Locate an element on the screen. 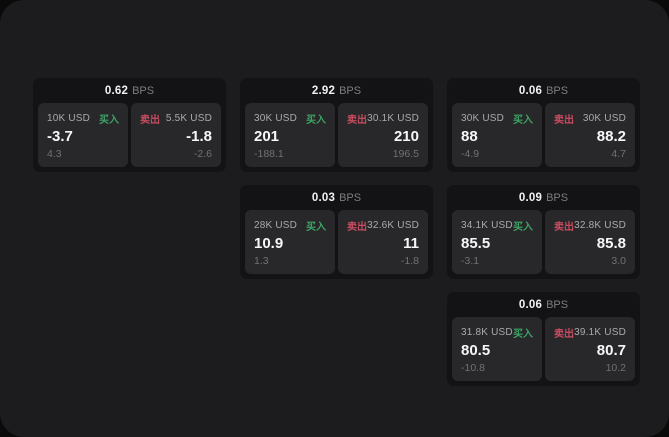 The width and height of the screenshot is (669, 437). sell-amount: 32.6K USD is located at coordinates (393, 225).